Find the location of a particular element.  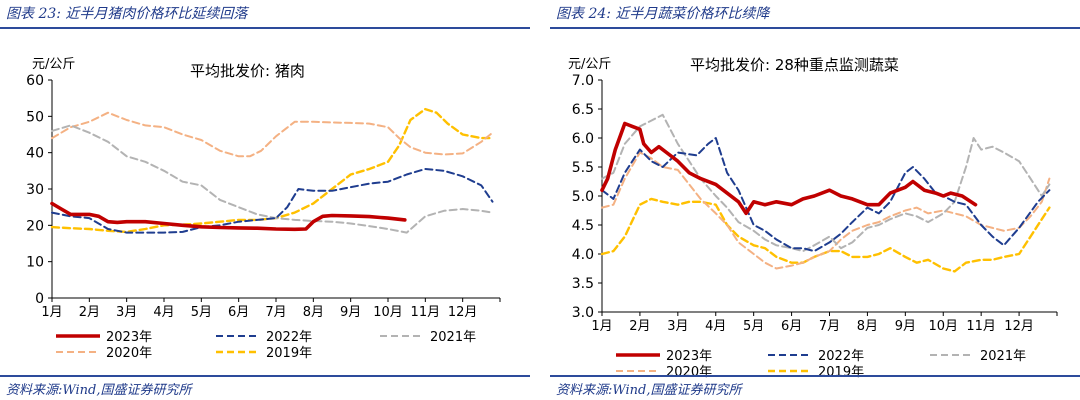

y-tick-label: 40 is located at coordinates (35, 154).